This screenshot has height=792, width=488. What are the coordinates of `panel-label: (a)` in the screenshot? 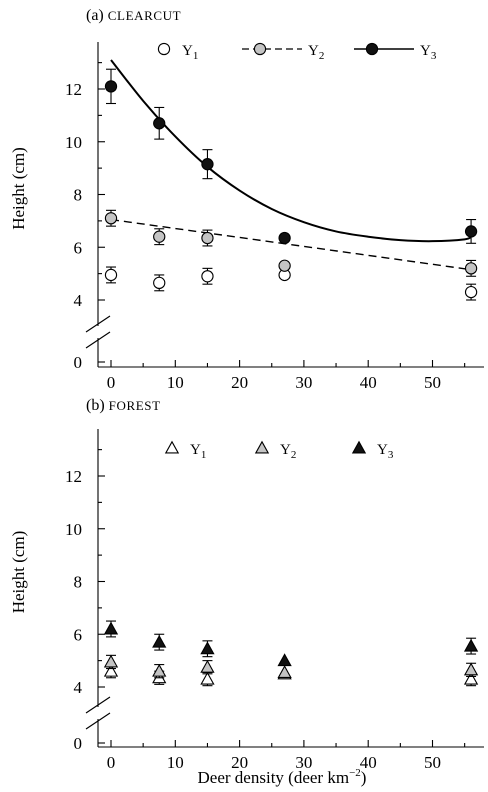 It's located at (97, 15).